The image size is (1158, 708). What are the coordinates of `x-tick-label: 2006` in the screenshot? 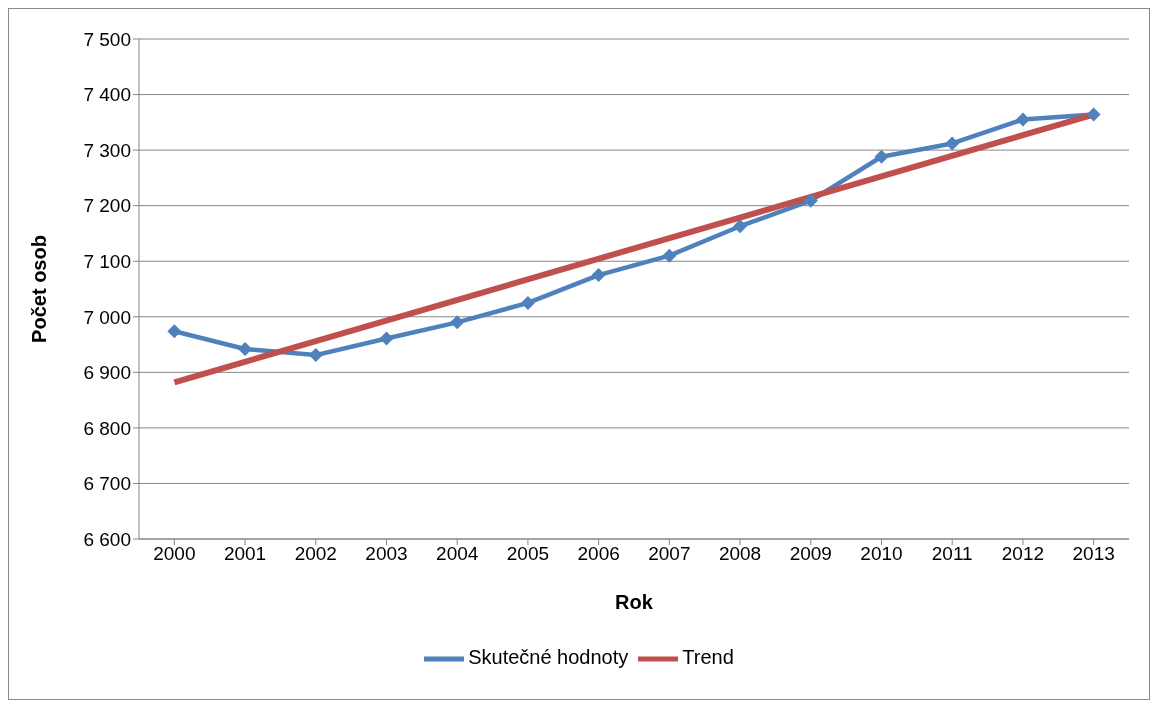 It's located at (598, 554).